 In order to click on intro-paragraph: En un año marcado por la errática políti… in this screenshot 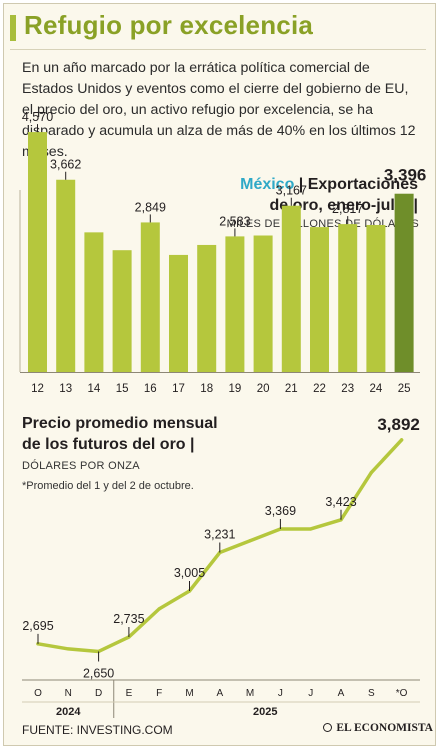, I will do `click(219, 110)`.